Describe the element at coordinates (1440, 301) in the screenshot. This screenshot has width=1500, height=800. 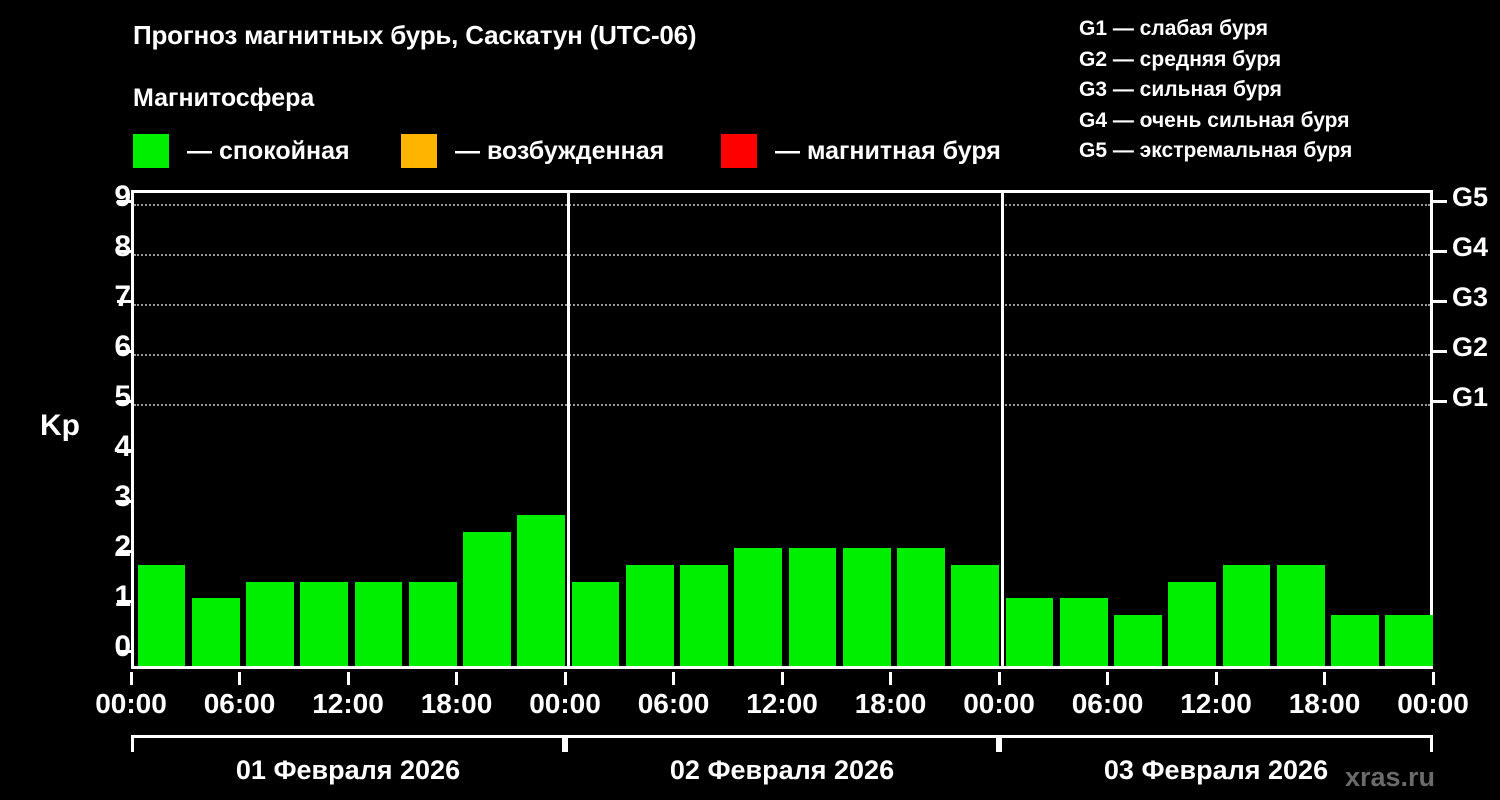
I see `y-tick-right-G3` at that location.